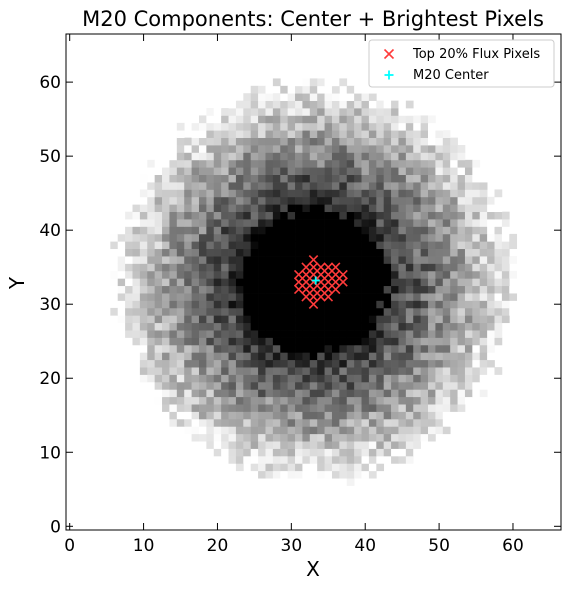 The height and width of the screenshot is (594, 571). Describe the element at coordinates (17, 283) in the screenshot. I see `y-axis-label: Y` at that location.